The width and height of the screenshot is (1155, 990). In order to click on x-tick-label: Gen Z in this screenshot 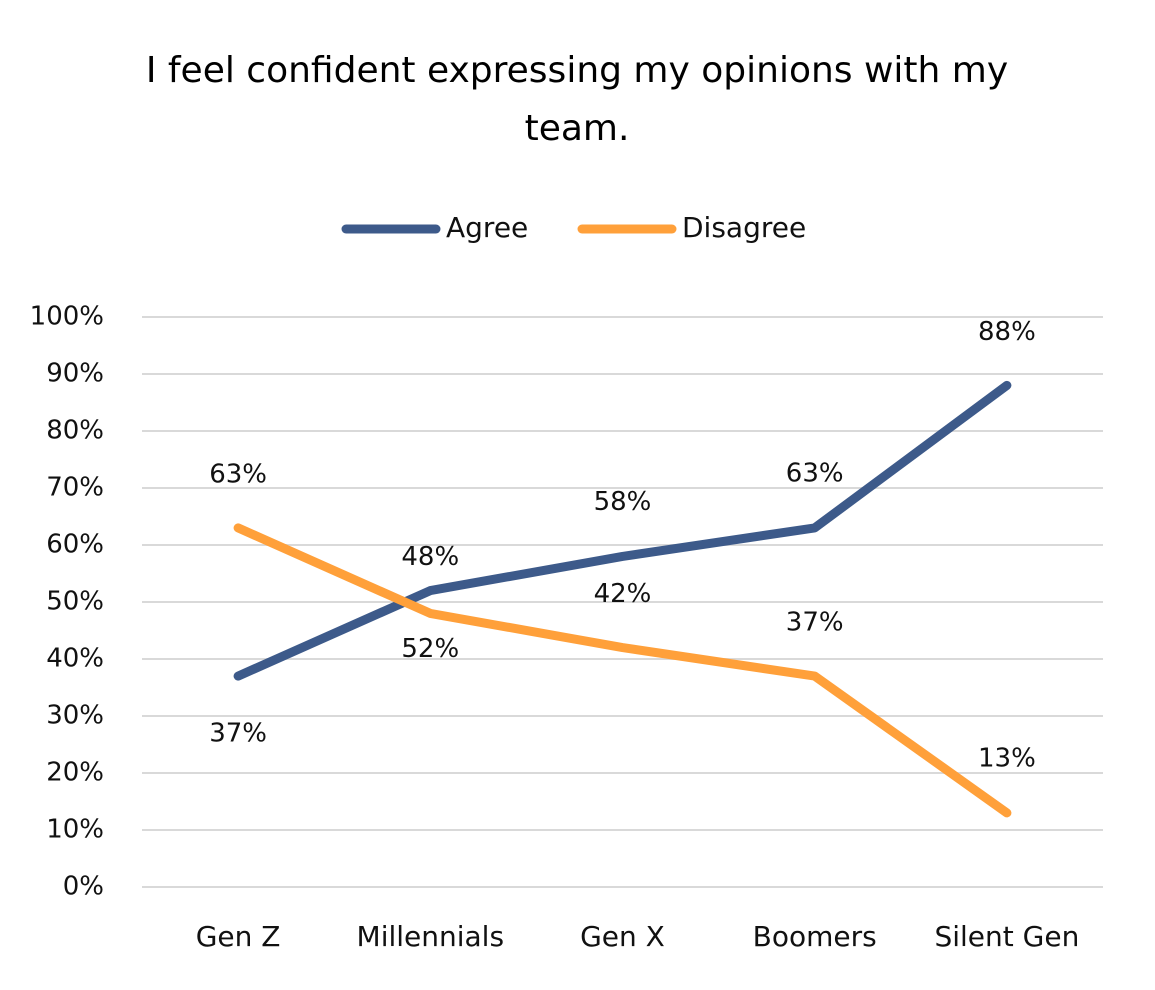, I will do `click(238, 936)`.